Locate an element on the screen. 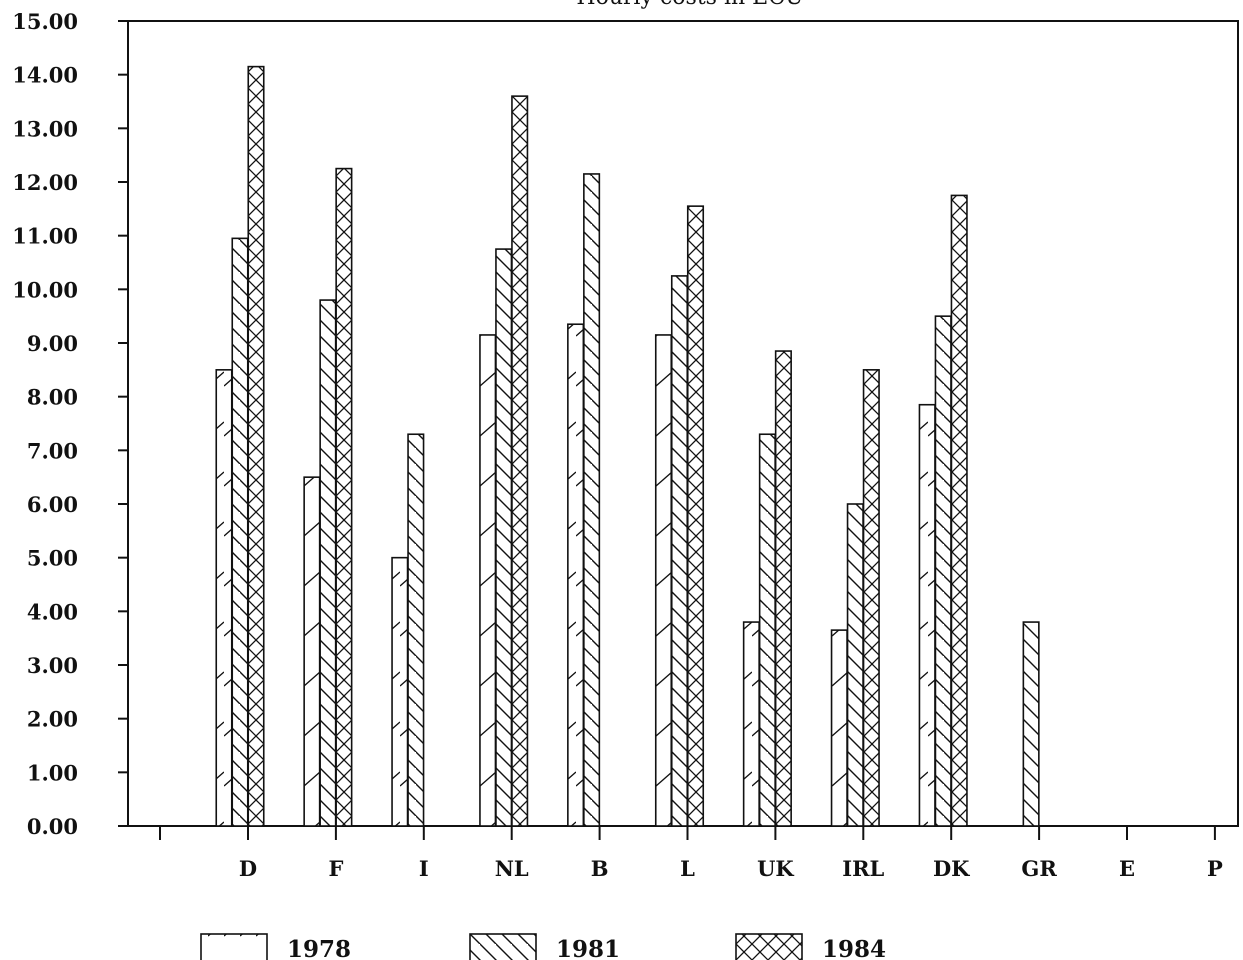 The height and width of the screenshot is (960, 1243). legend-label: 1978 is located at coordinates (319, 948).